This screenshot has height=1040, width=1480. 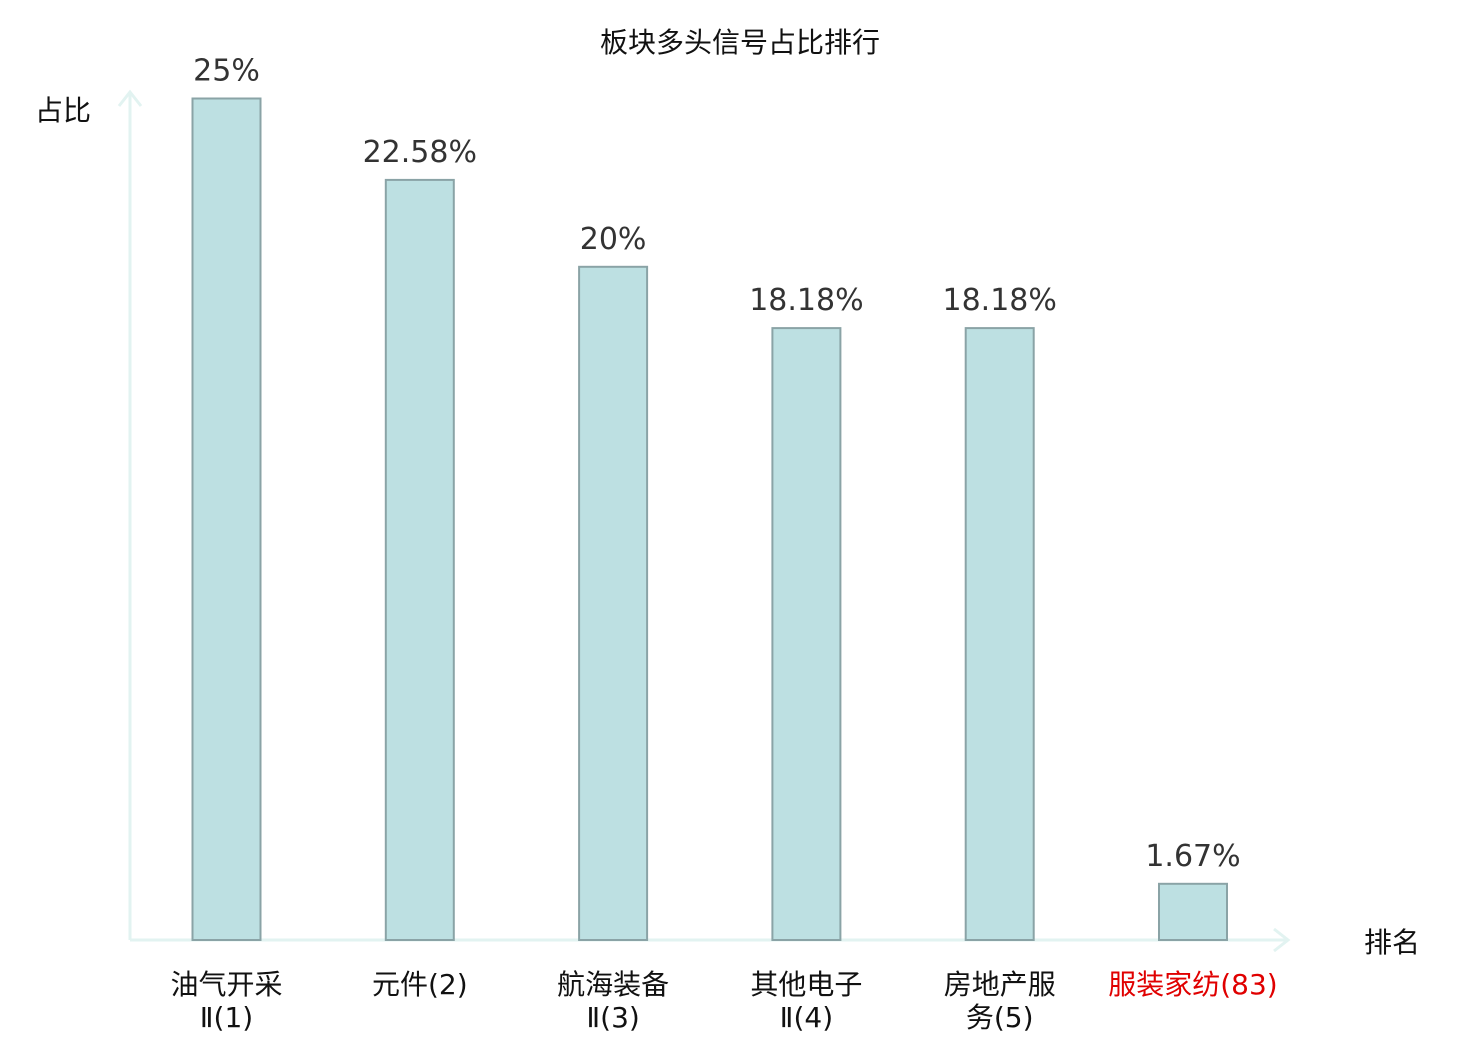 What do you see at coordinates (63, 110) in the screenshot?
I see `y-axis-label: 占比` at bounding box center [63, 110].